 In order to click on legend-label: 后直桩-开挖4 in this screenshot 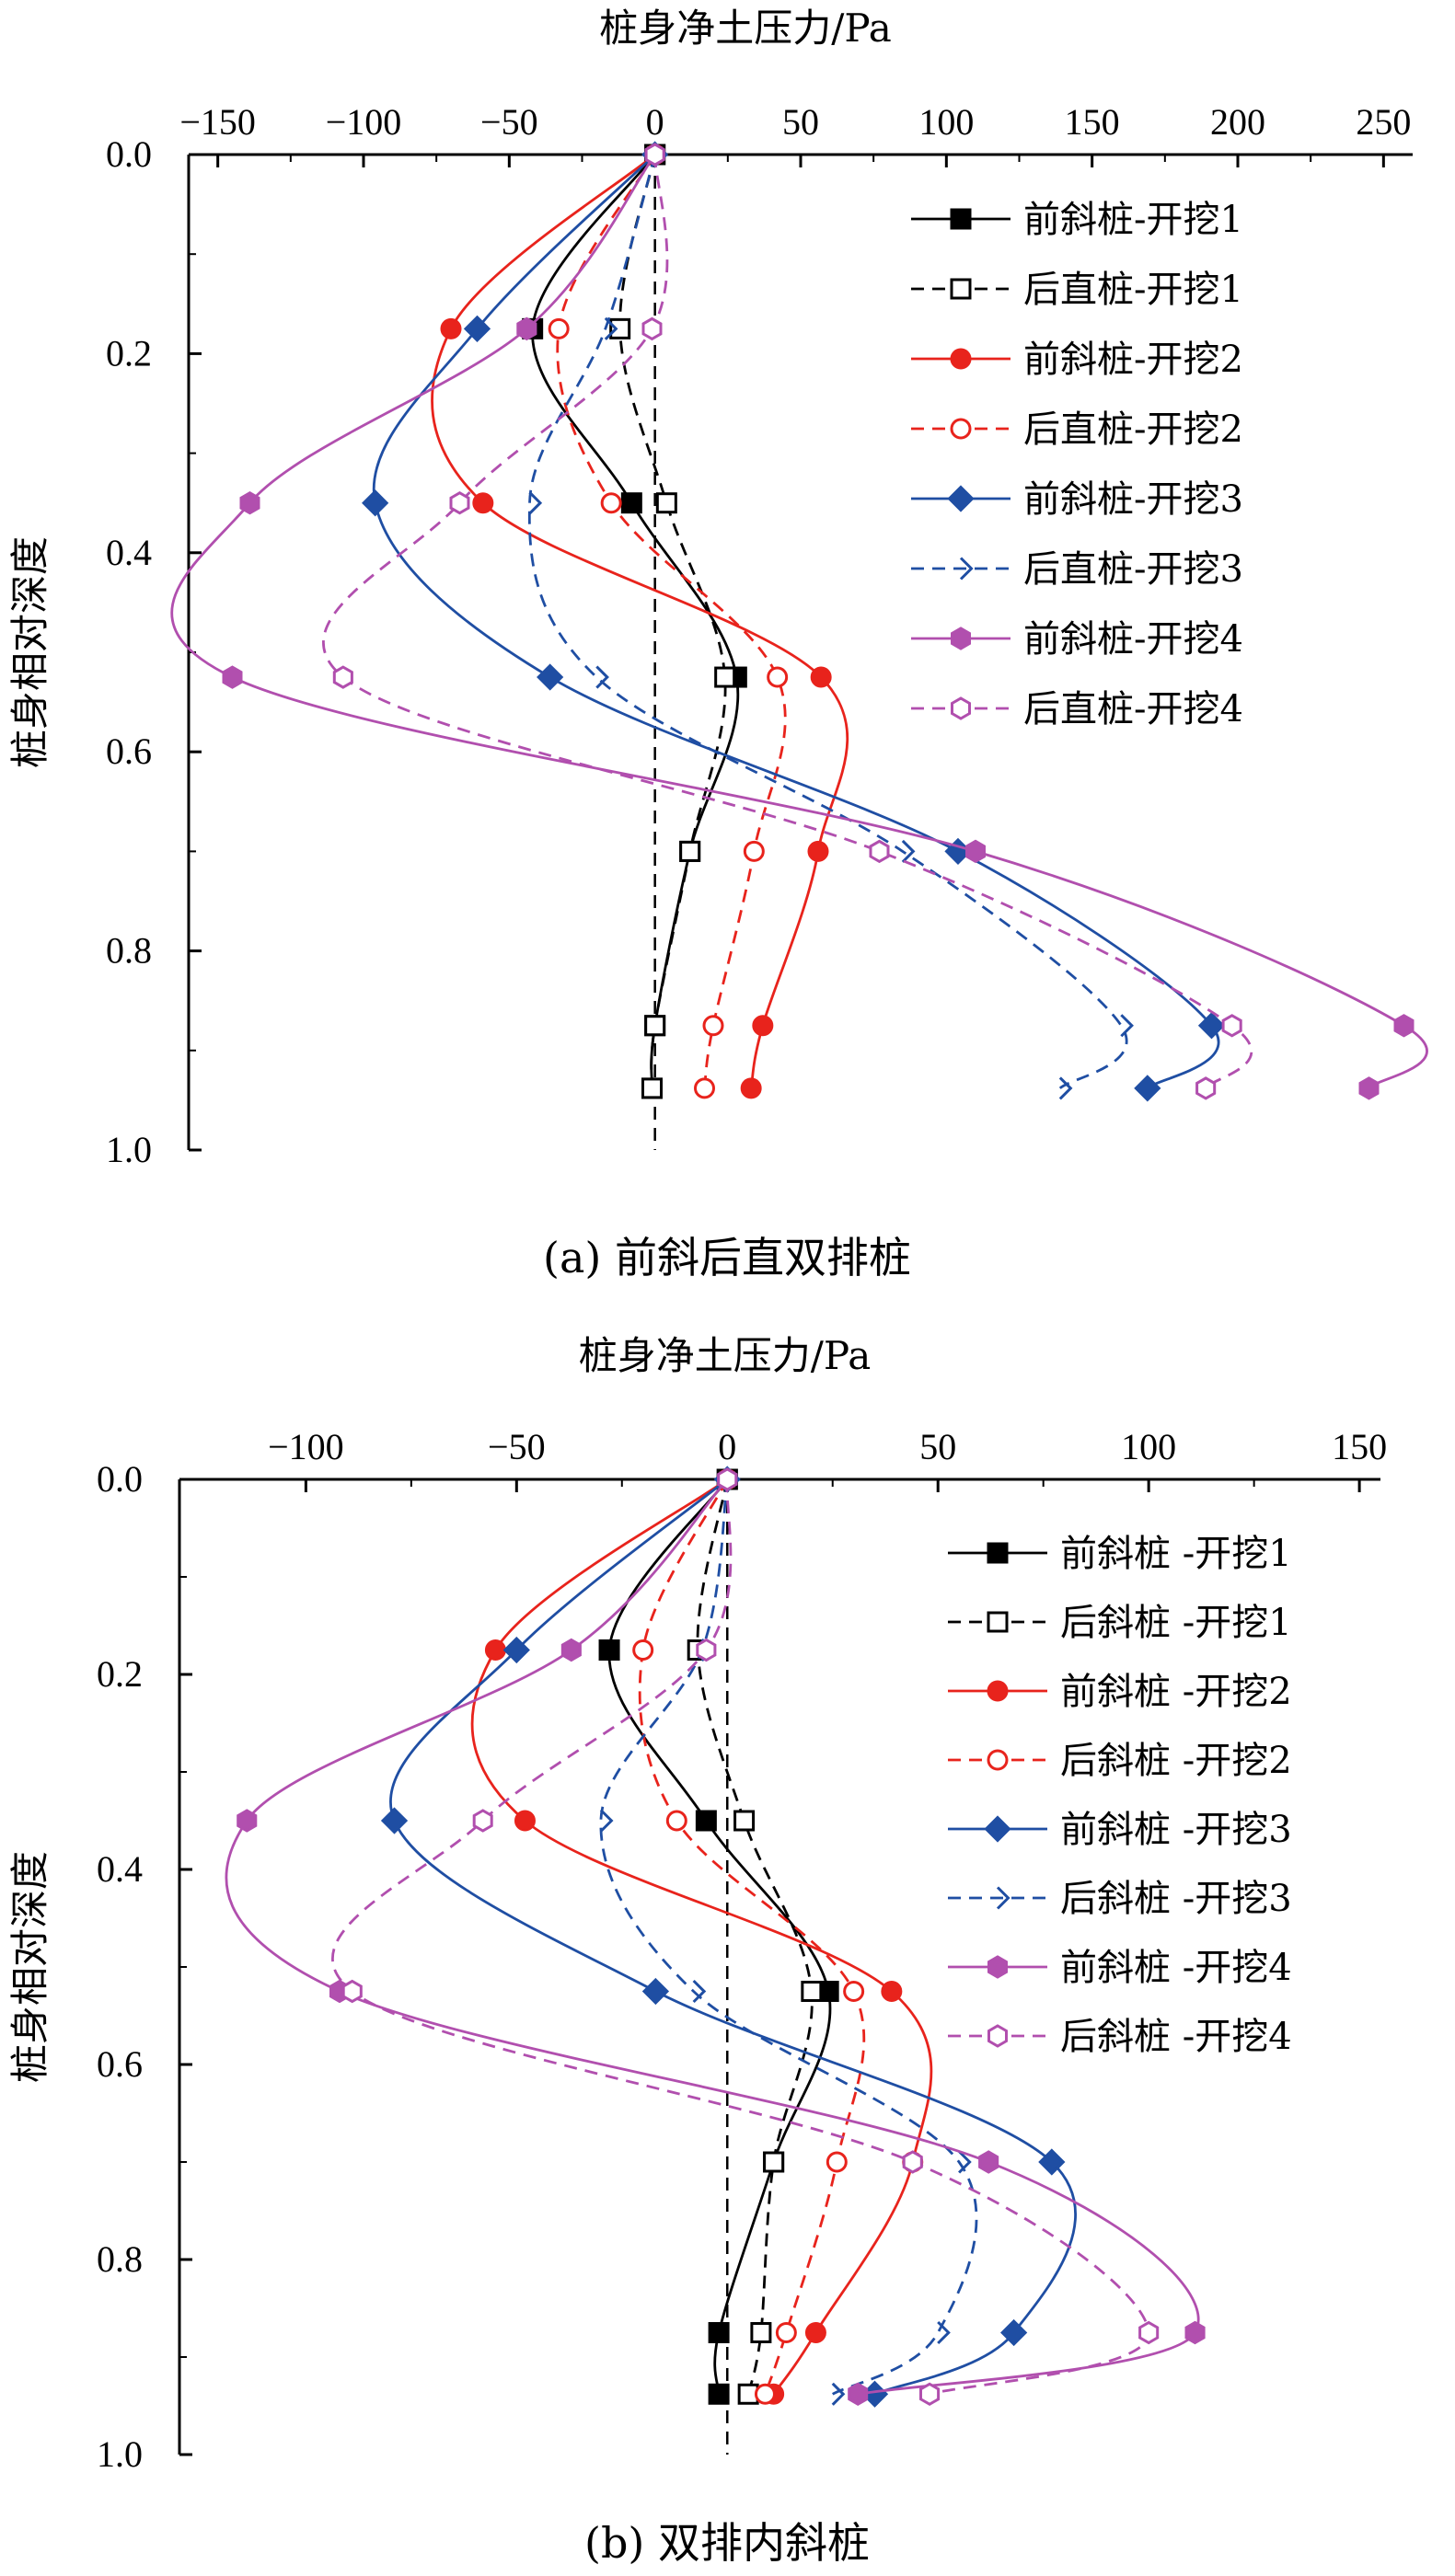, I will do `click(1133, 709)`.